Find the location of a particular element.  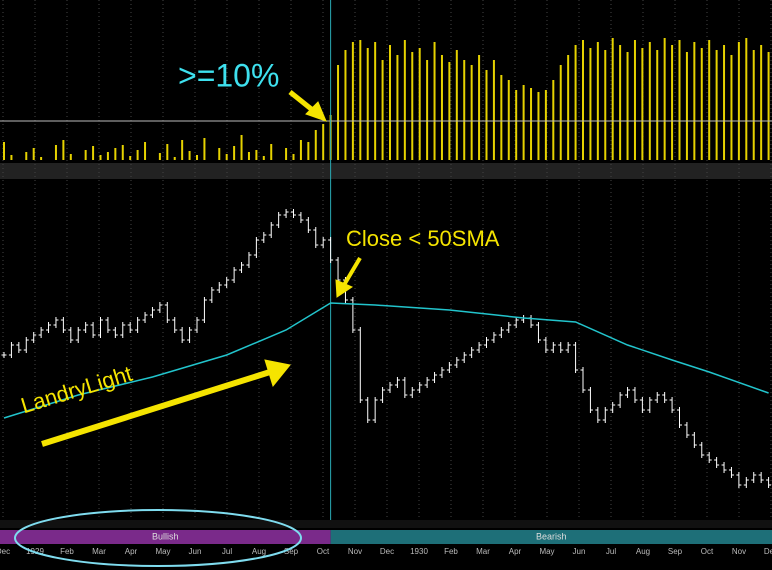

x-tick-label: Dec is located at coordinates (5, 551).